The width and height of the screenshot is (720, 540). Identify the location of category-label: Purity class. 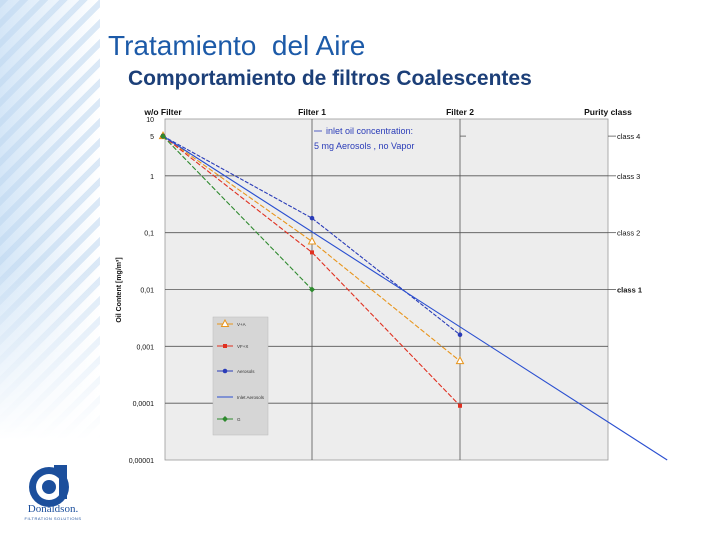
(608, 112).